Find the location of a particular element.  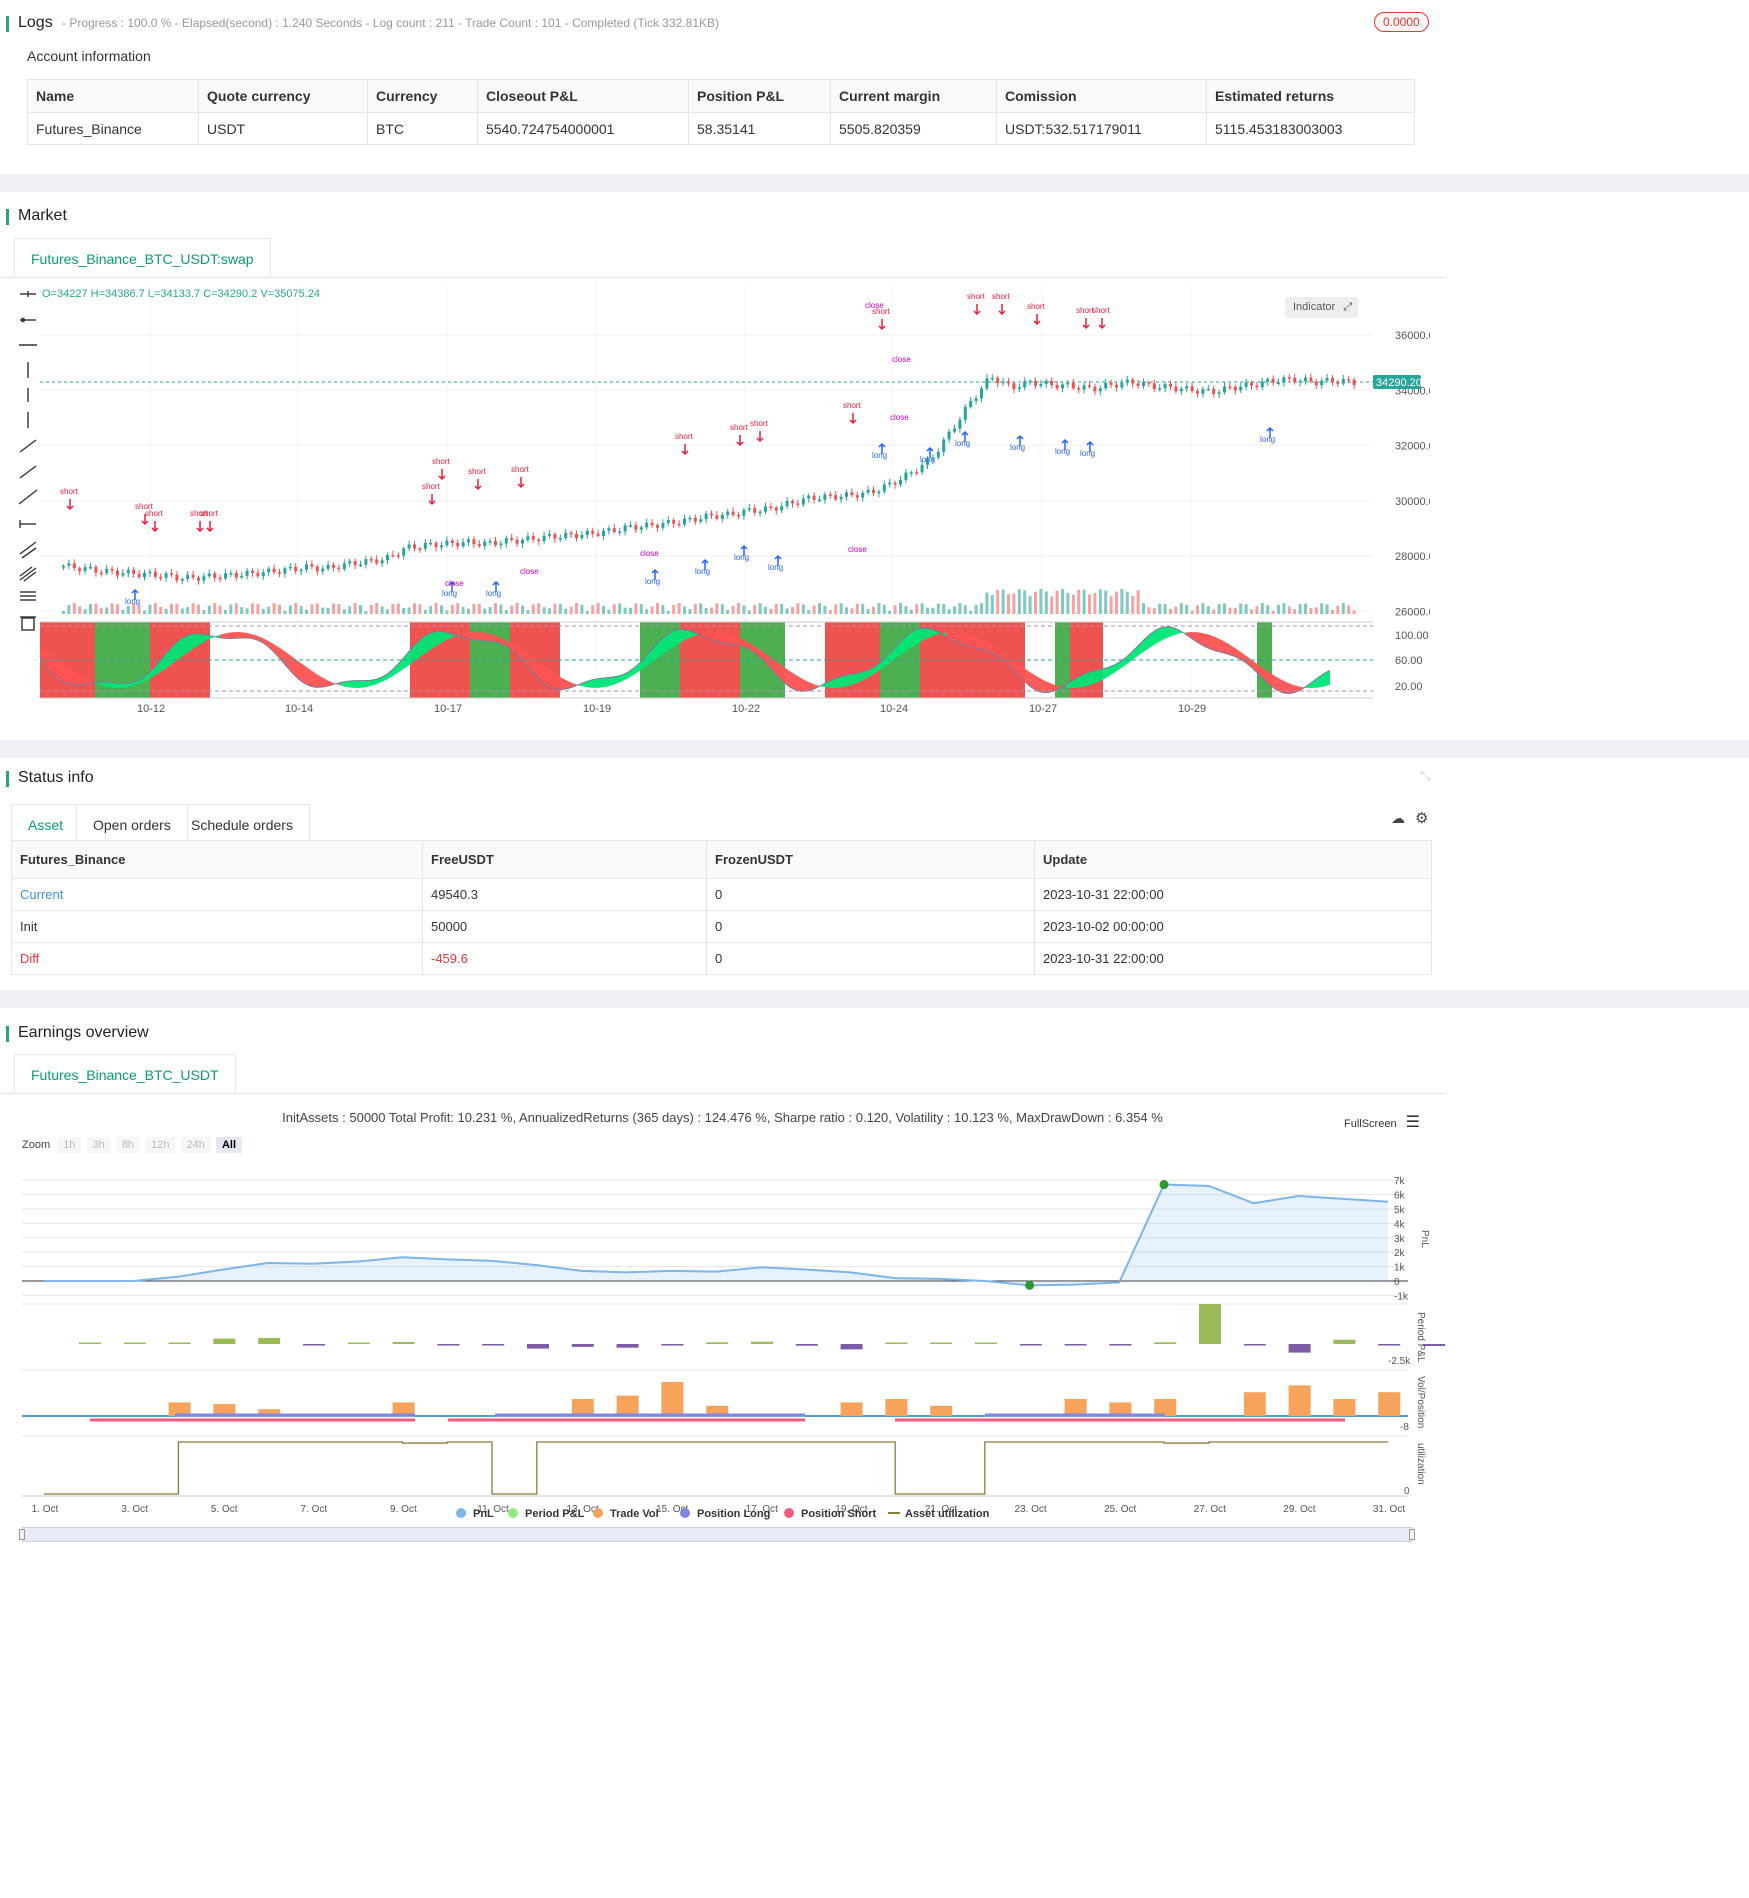

trade-vol-bar is located at coordinates (941, 1410).